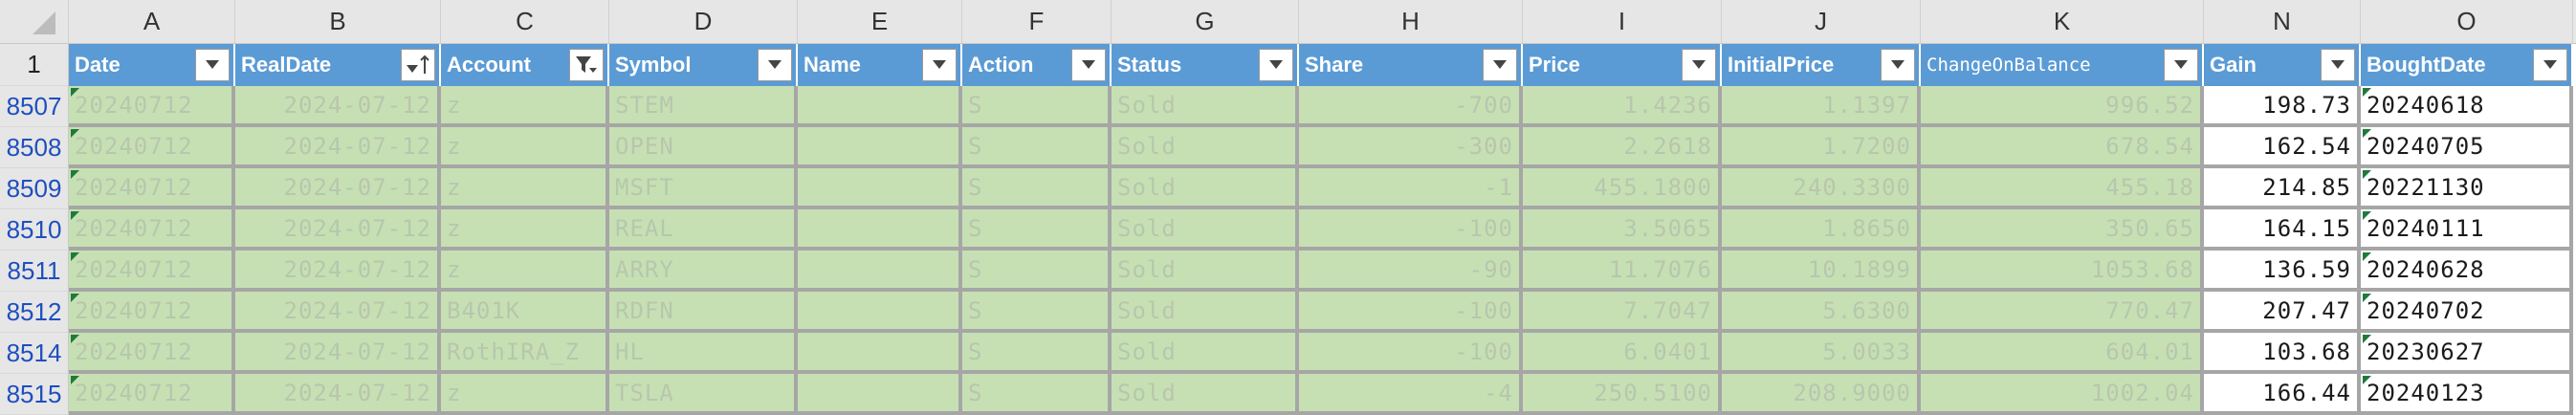 This screenshot has height=415, width=2576. I want to click on cell-initialprice: 1.1397, so click(1821, 107).